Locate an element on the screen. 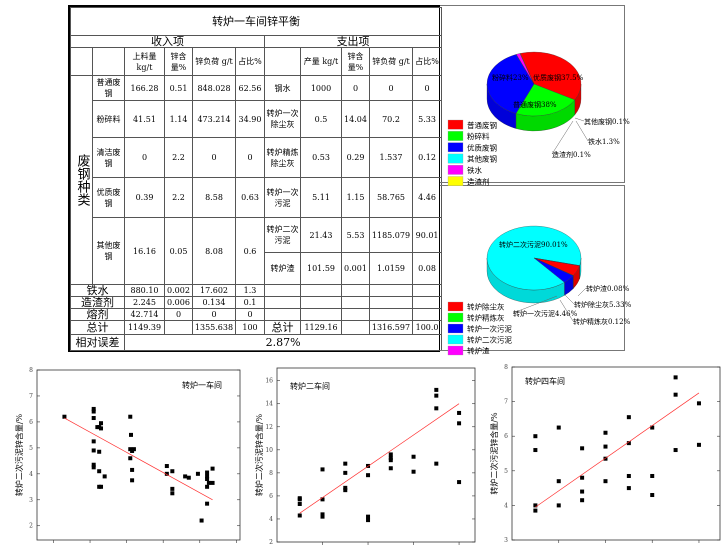  legend-label: 转炉精炼灰 is located at coordinates (486, 318).